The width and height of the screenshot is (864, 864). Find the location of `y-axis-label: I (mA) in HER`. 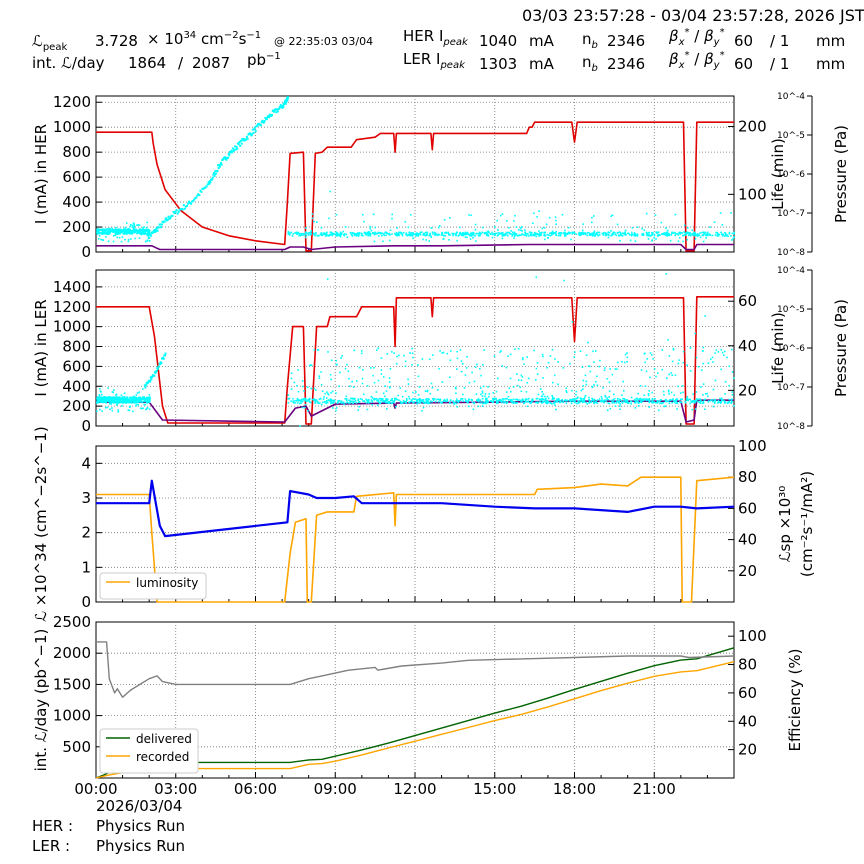

y-axis-label: I (mA) in HER is located at coordinates (41, 174).